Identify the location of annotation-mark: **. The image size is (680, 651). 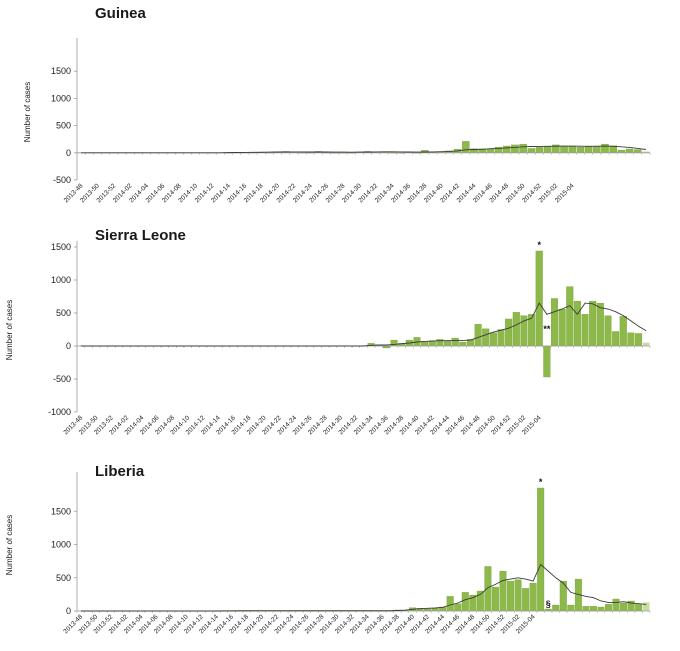
(547, 329).